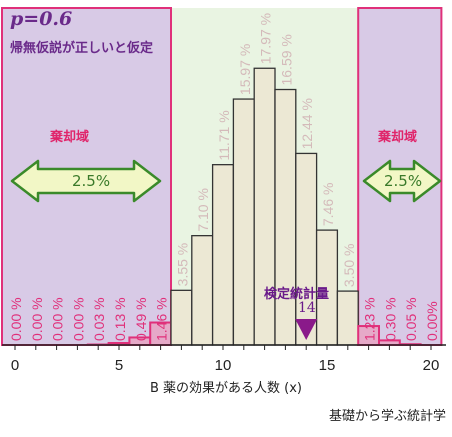 The width and height of the screenshot is (452, 437). What do you see at coordinates (41, 19) in the screenshot?
I see `probability-label: p=0.6` at bounding box center [41, 19].